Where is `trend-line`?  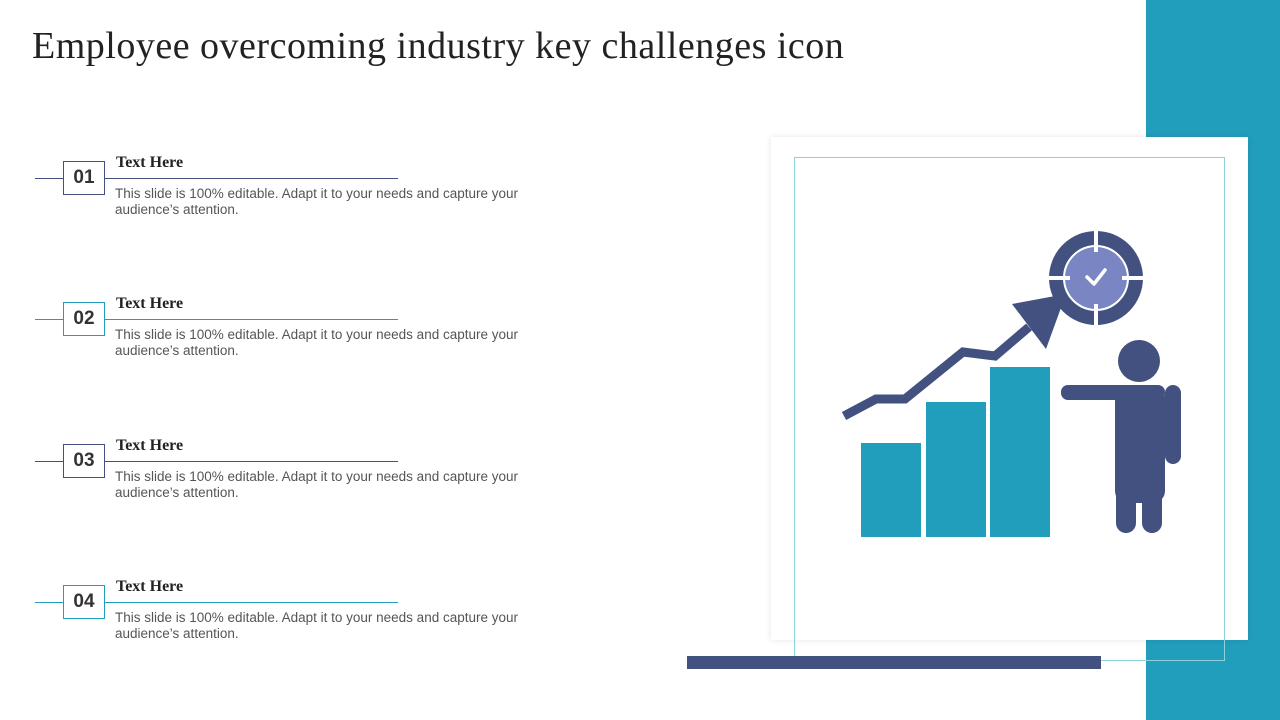
trend-line is located at coordinates (936, 371).